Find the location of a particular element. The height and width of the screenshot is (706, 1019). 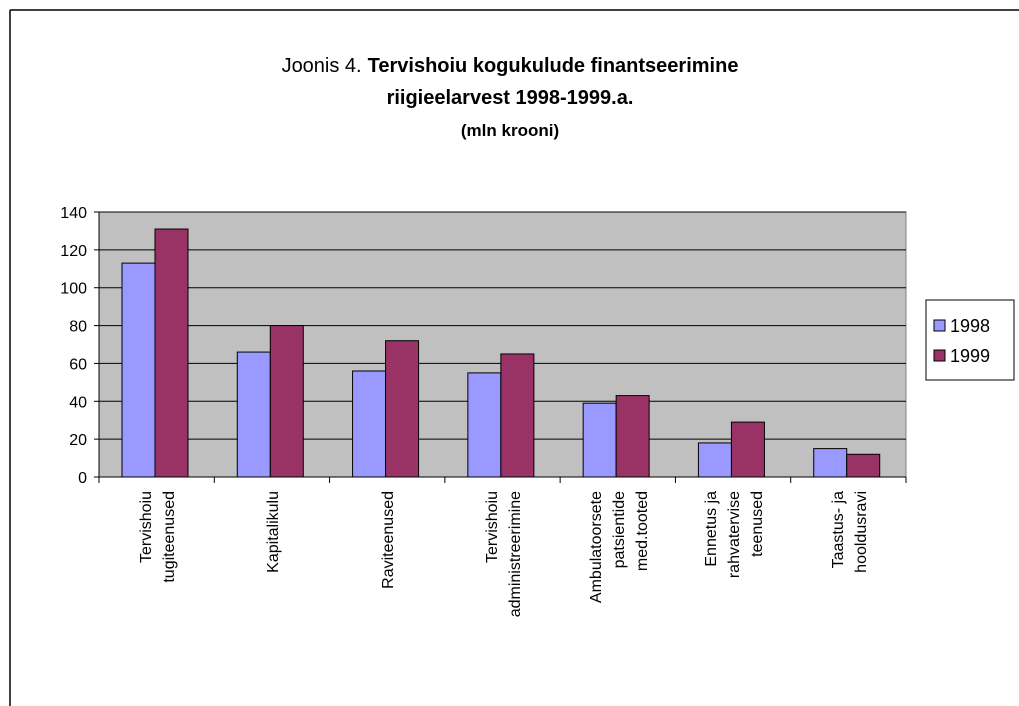

x-tick-label: patsientide is located at coordinates (619, 529).